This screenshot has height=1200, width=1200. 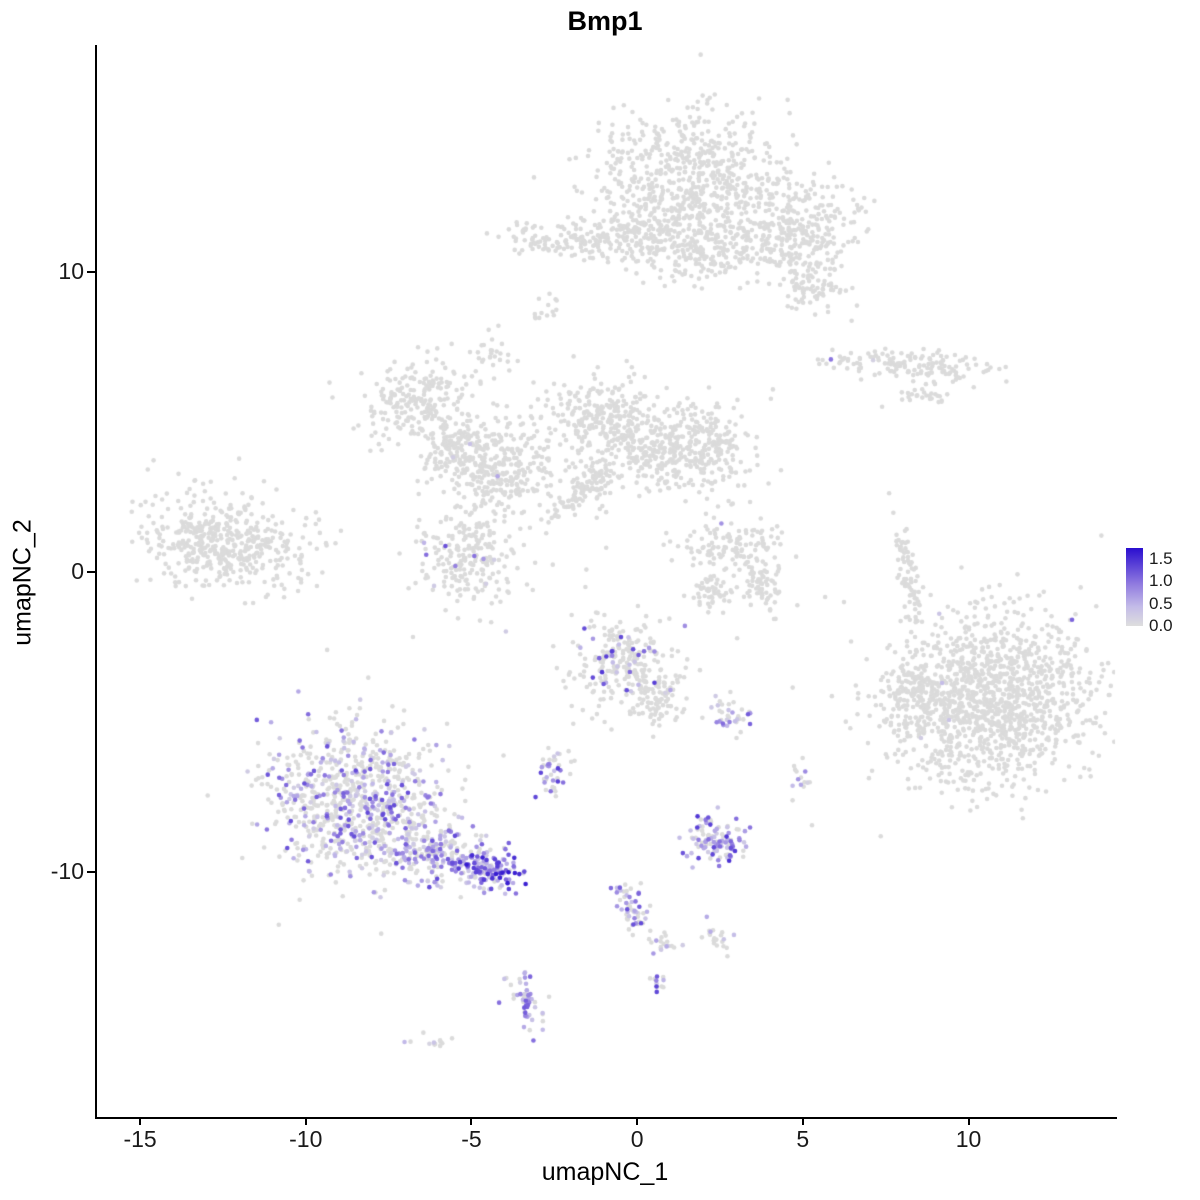 What do you see at coordinates (1161, 581) in the screenshot?
I see `legend-tick-label: 1.0` at bounding box center [1161, 581].